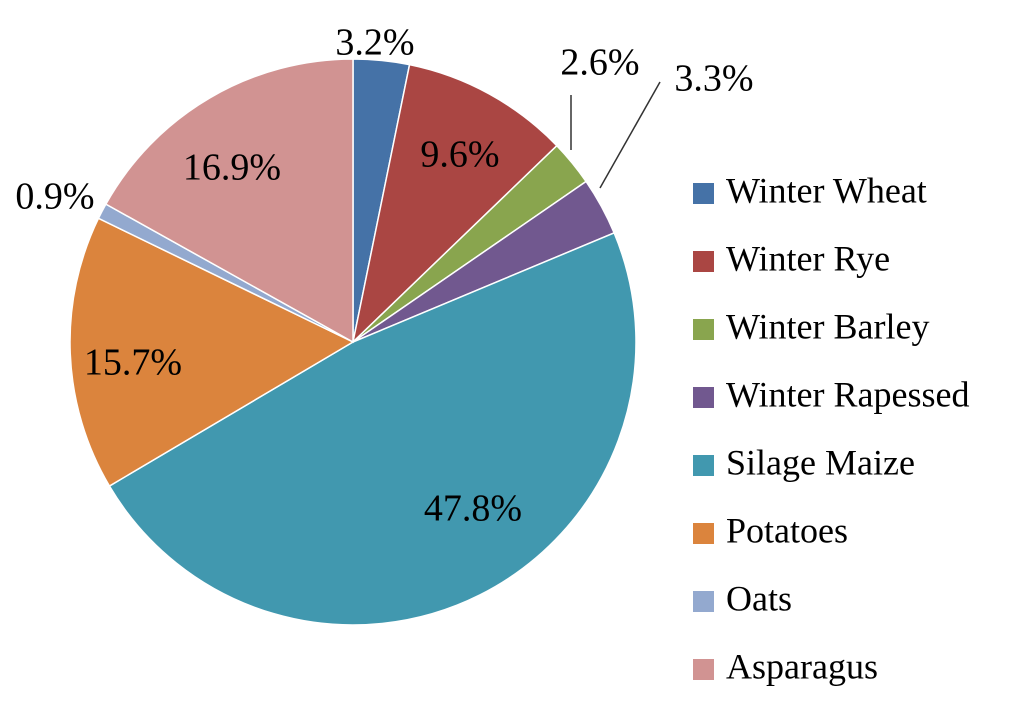 The width and height of the screenshot is (1024, 705). Describe the element at coordinates (473, 509) in the screenshot. I see `data-label-silage-maize: 47.8%` at that location.